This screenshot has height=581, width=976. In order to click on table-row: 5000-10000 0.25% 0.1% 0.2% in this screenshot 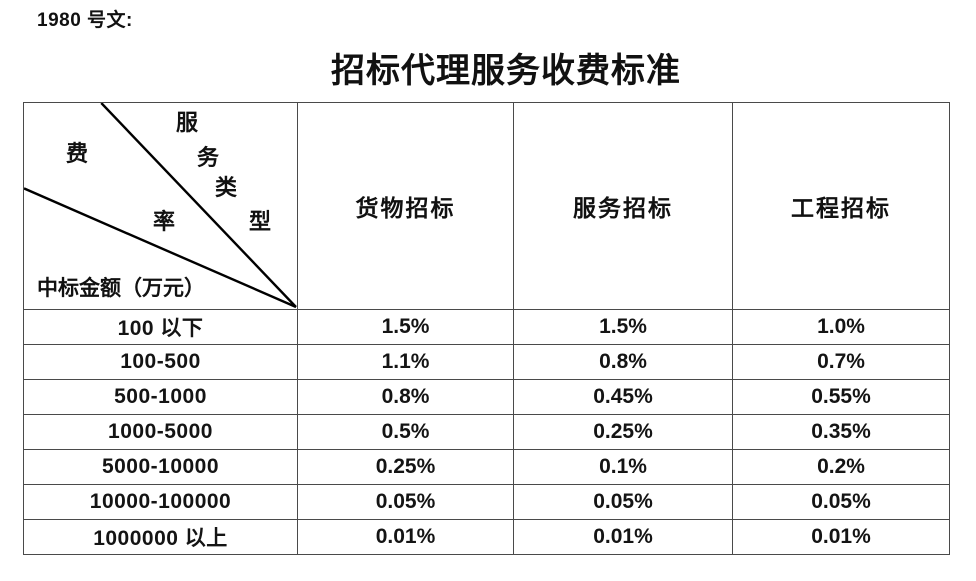, I will do `click(486, 467)`.